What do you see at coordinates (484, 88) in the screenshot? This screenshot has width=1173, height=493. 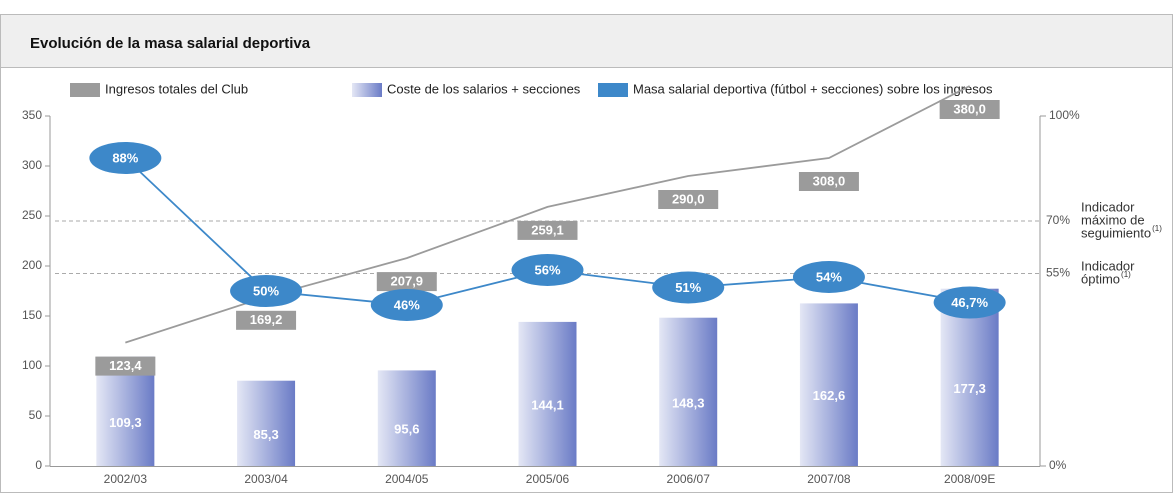 I see `legend-label: Coste de los salarios + secciones` at bounding box center [484, 88].